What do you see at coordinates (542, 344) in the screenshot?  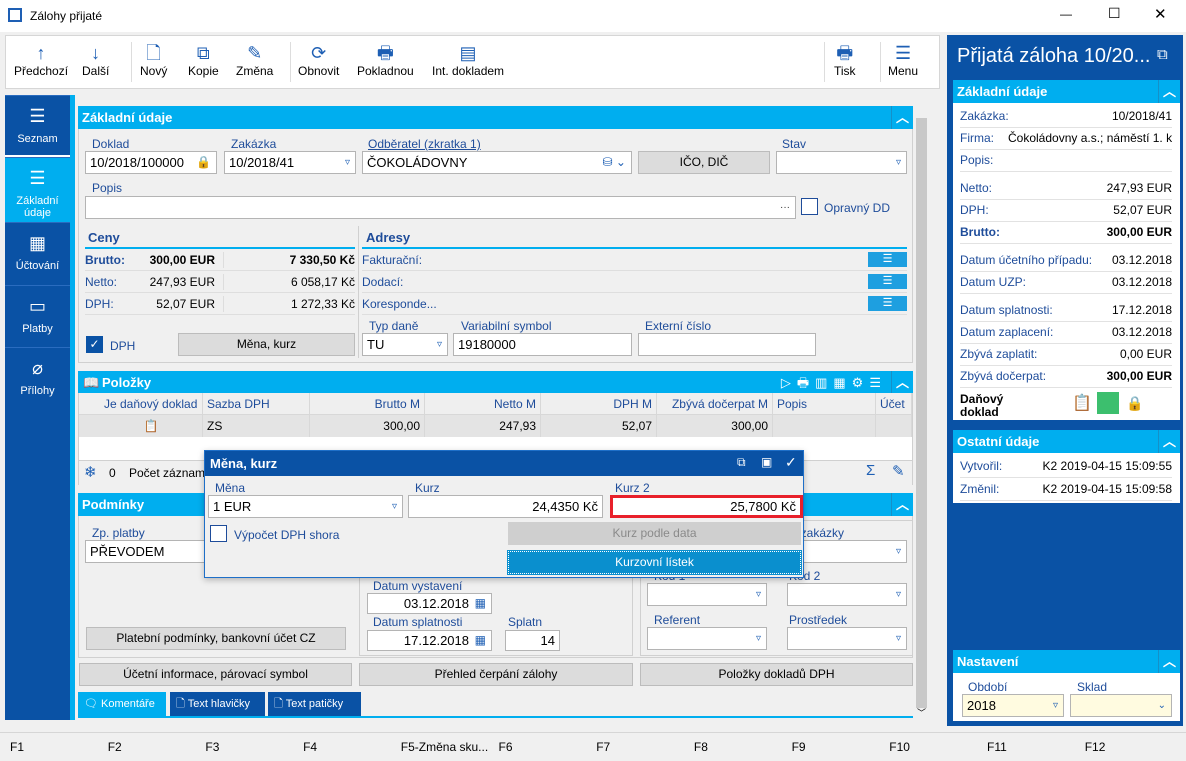 I see `vs-field: 19180000` at bounding box center [542, 344].